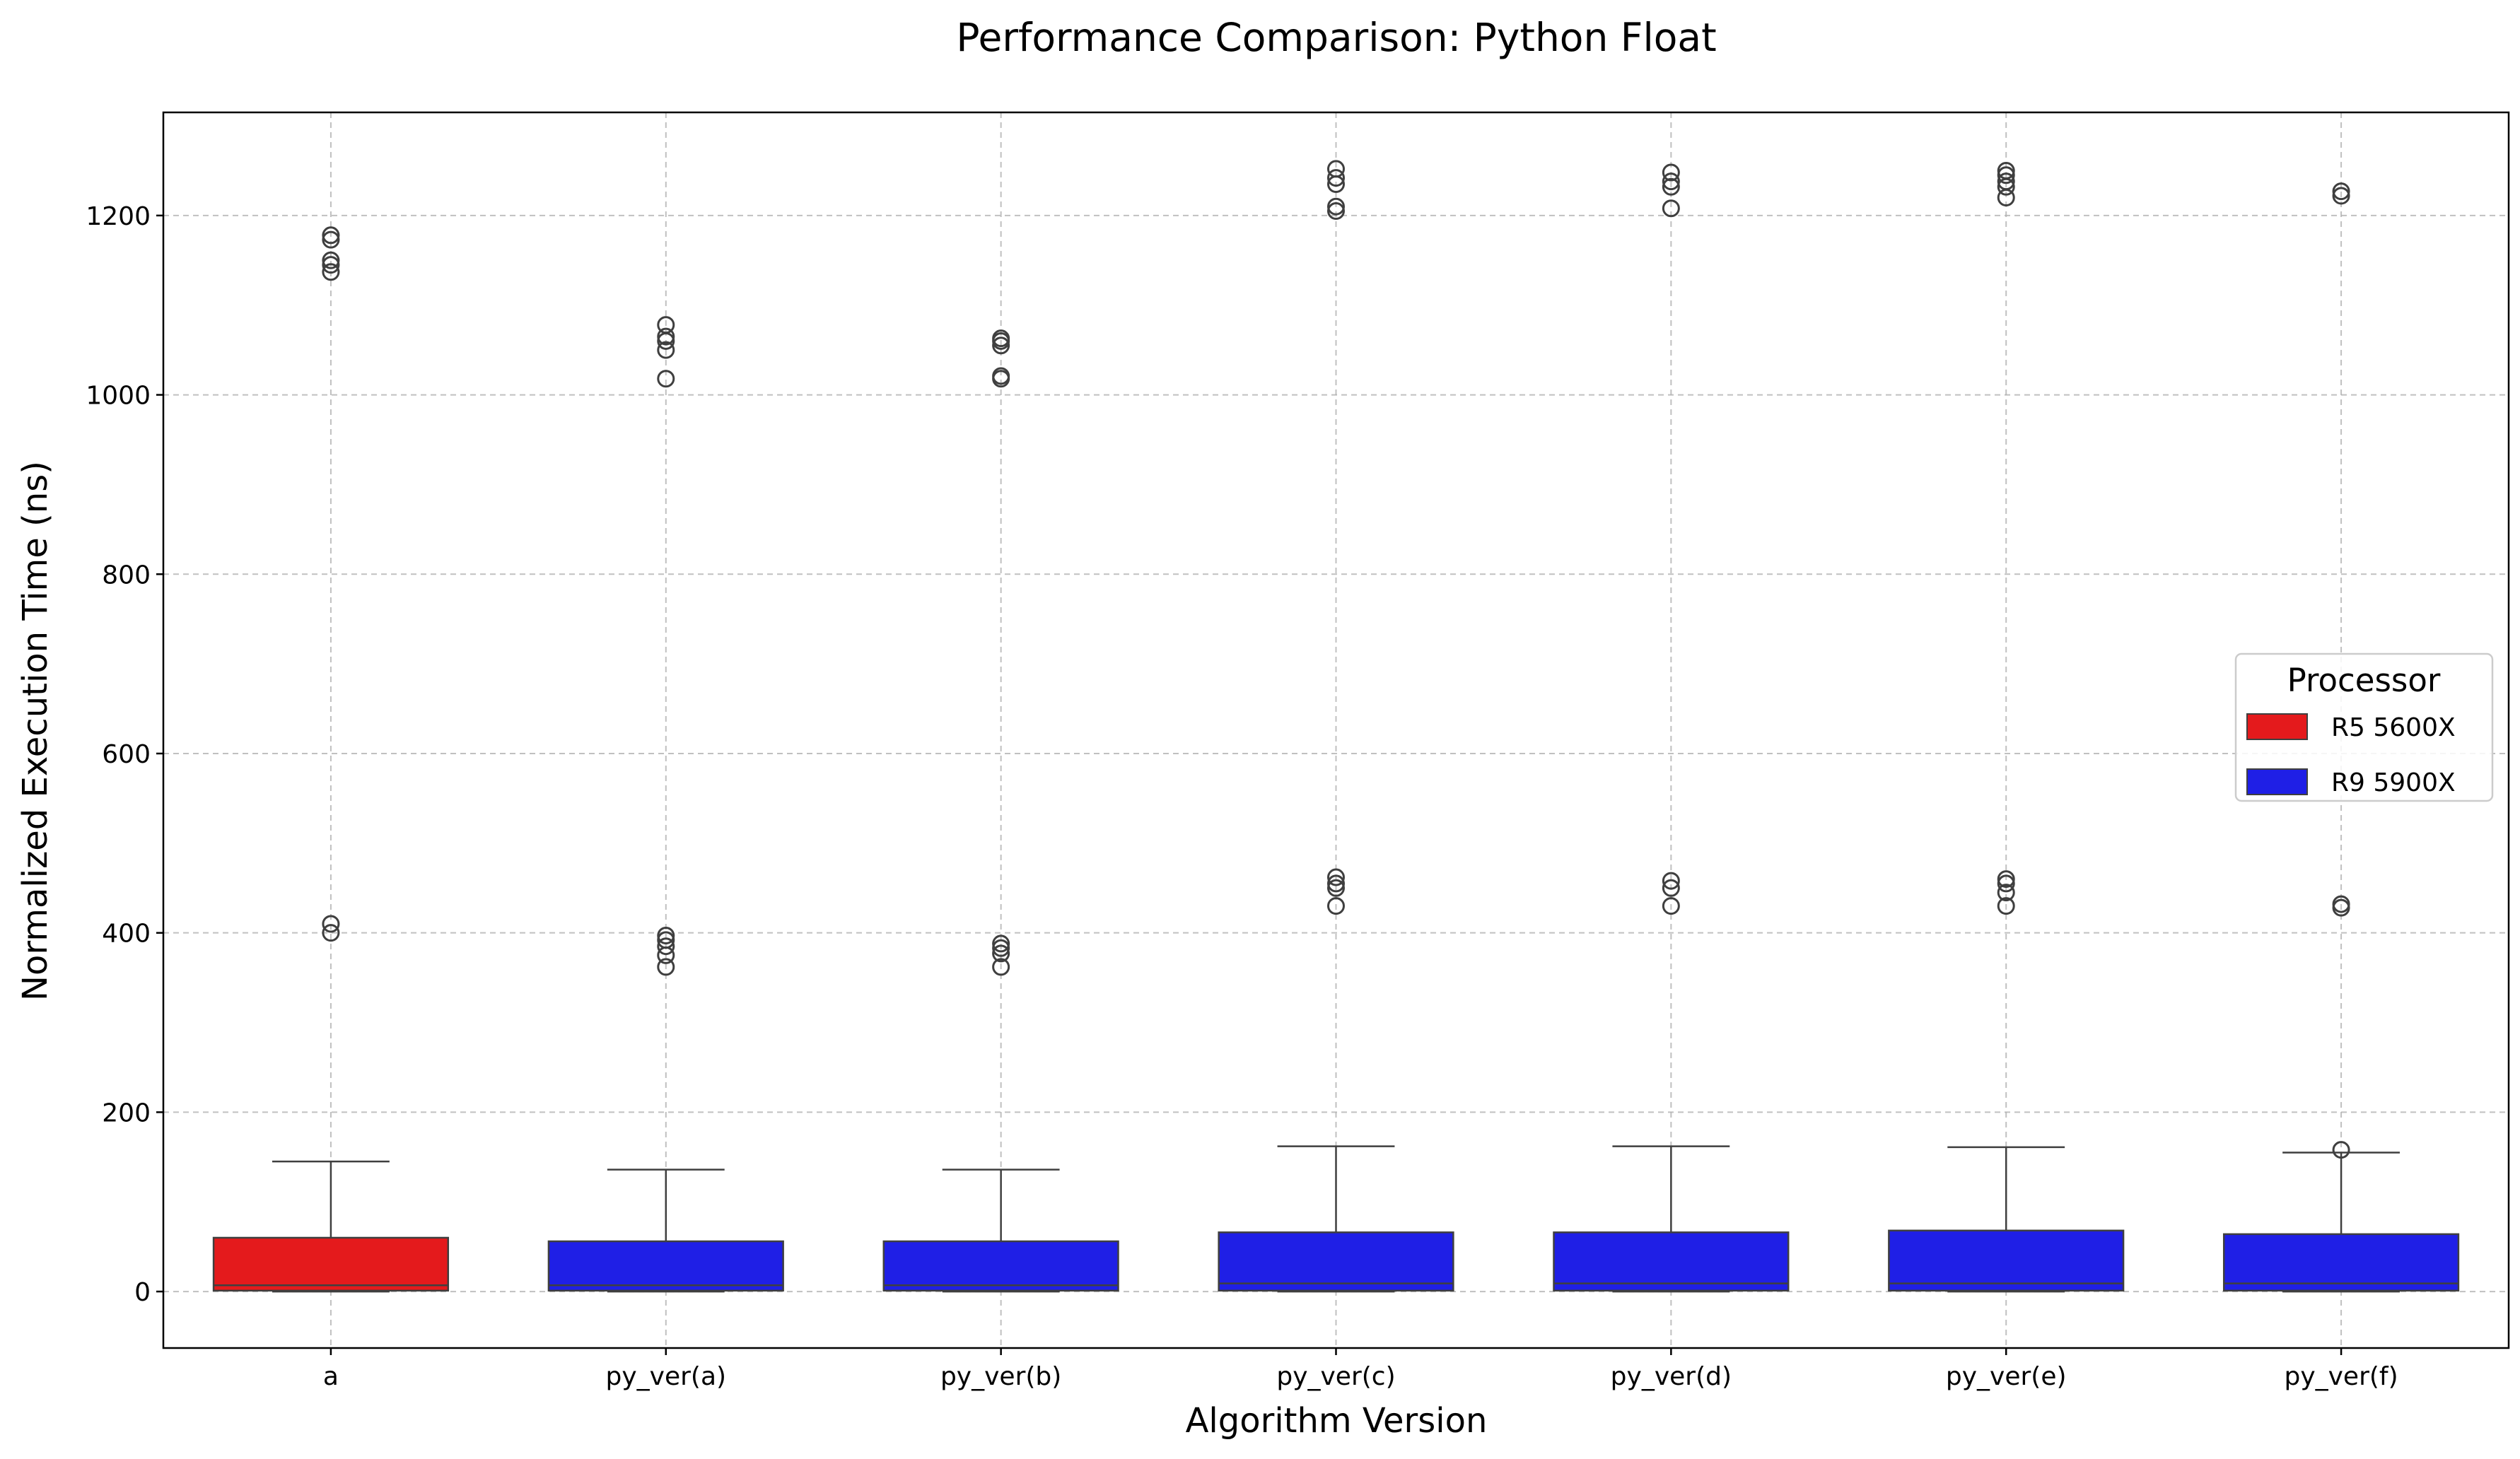 Image resolution: width=2520 pixels, height=1459 pixels. What do you see at coordinates (331, 1226) in the screenshot?
I see `box-a` at bounding box center [331, 1226].